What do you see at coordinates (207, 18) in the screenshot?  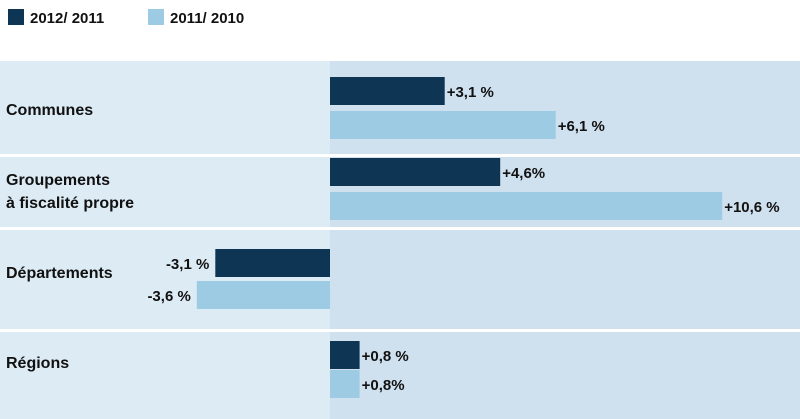 I see `legend-label: 2011/ 2010` at bounding box center [207, 18].